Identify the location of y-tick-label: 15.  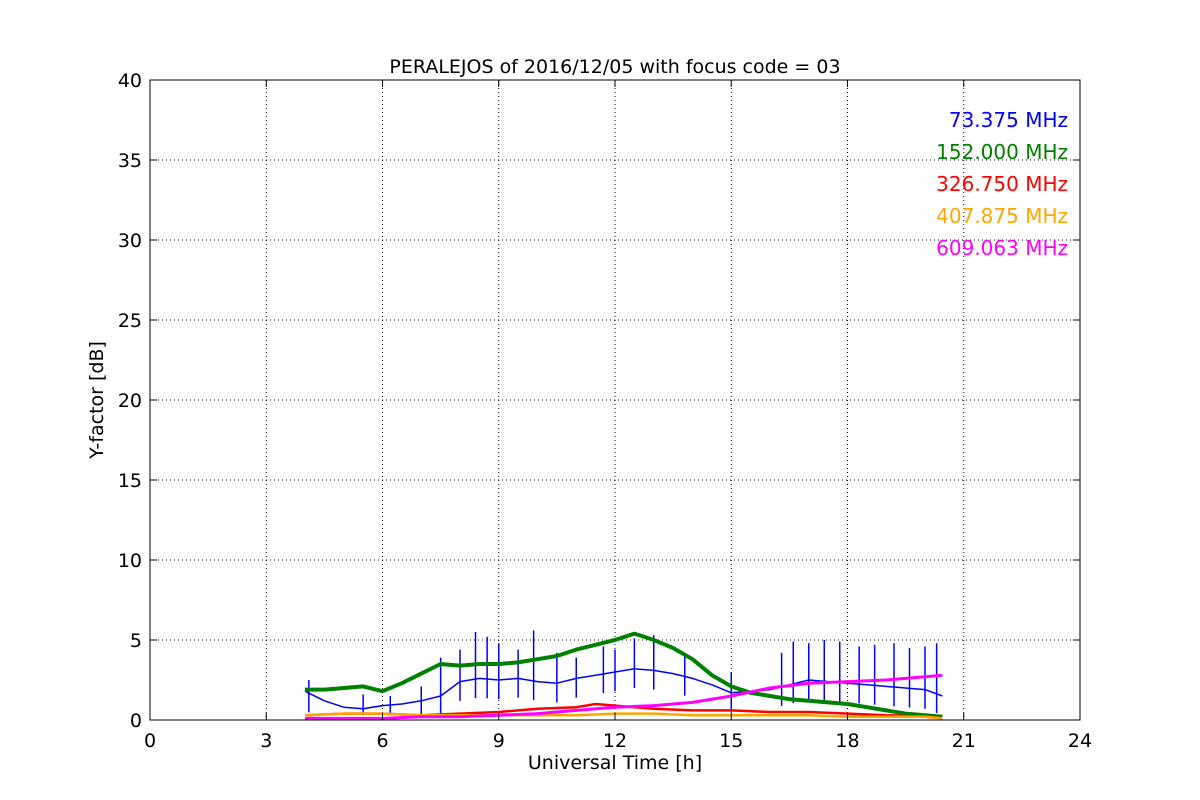
(130, 481).